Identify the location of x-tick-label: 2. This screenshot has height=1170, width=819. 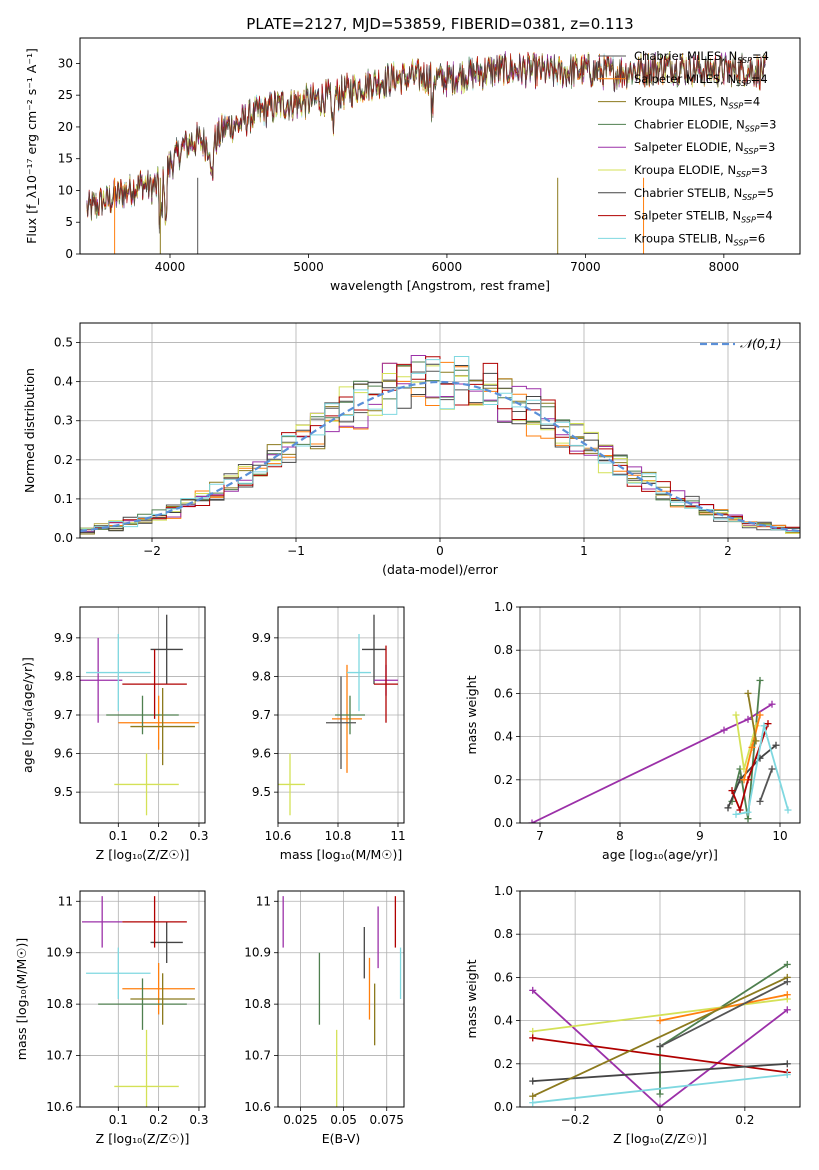
(728, 551).